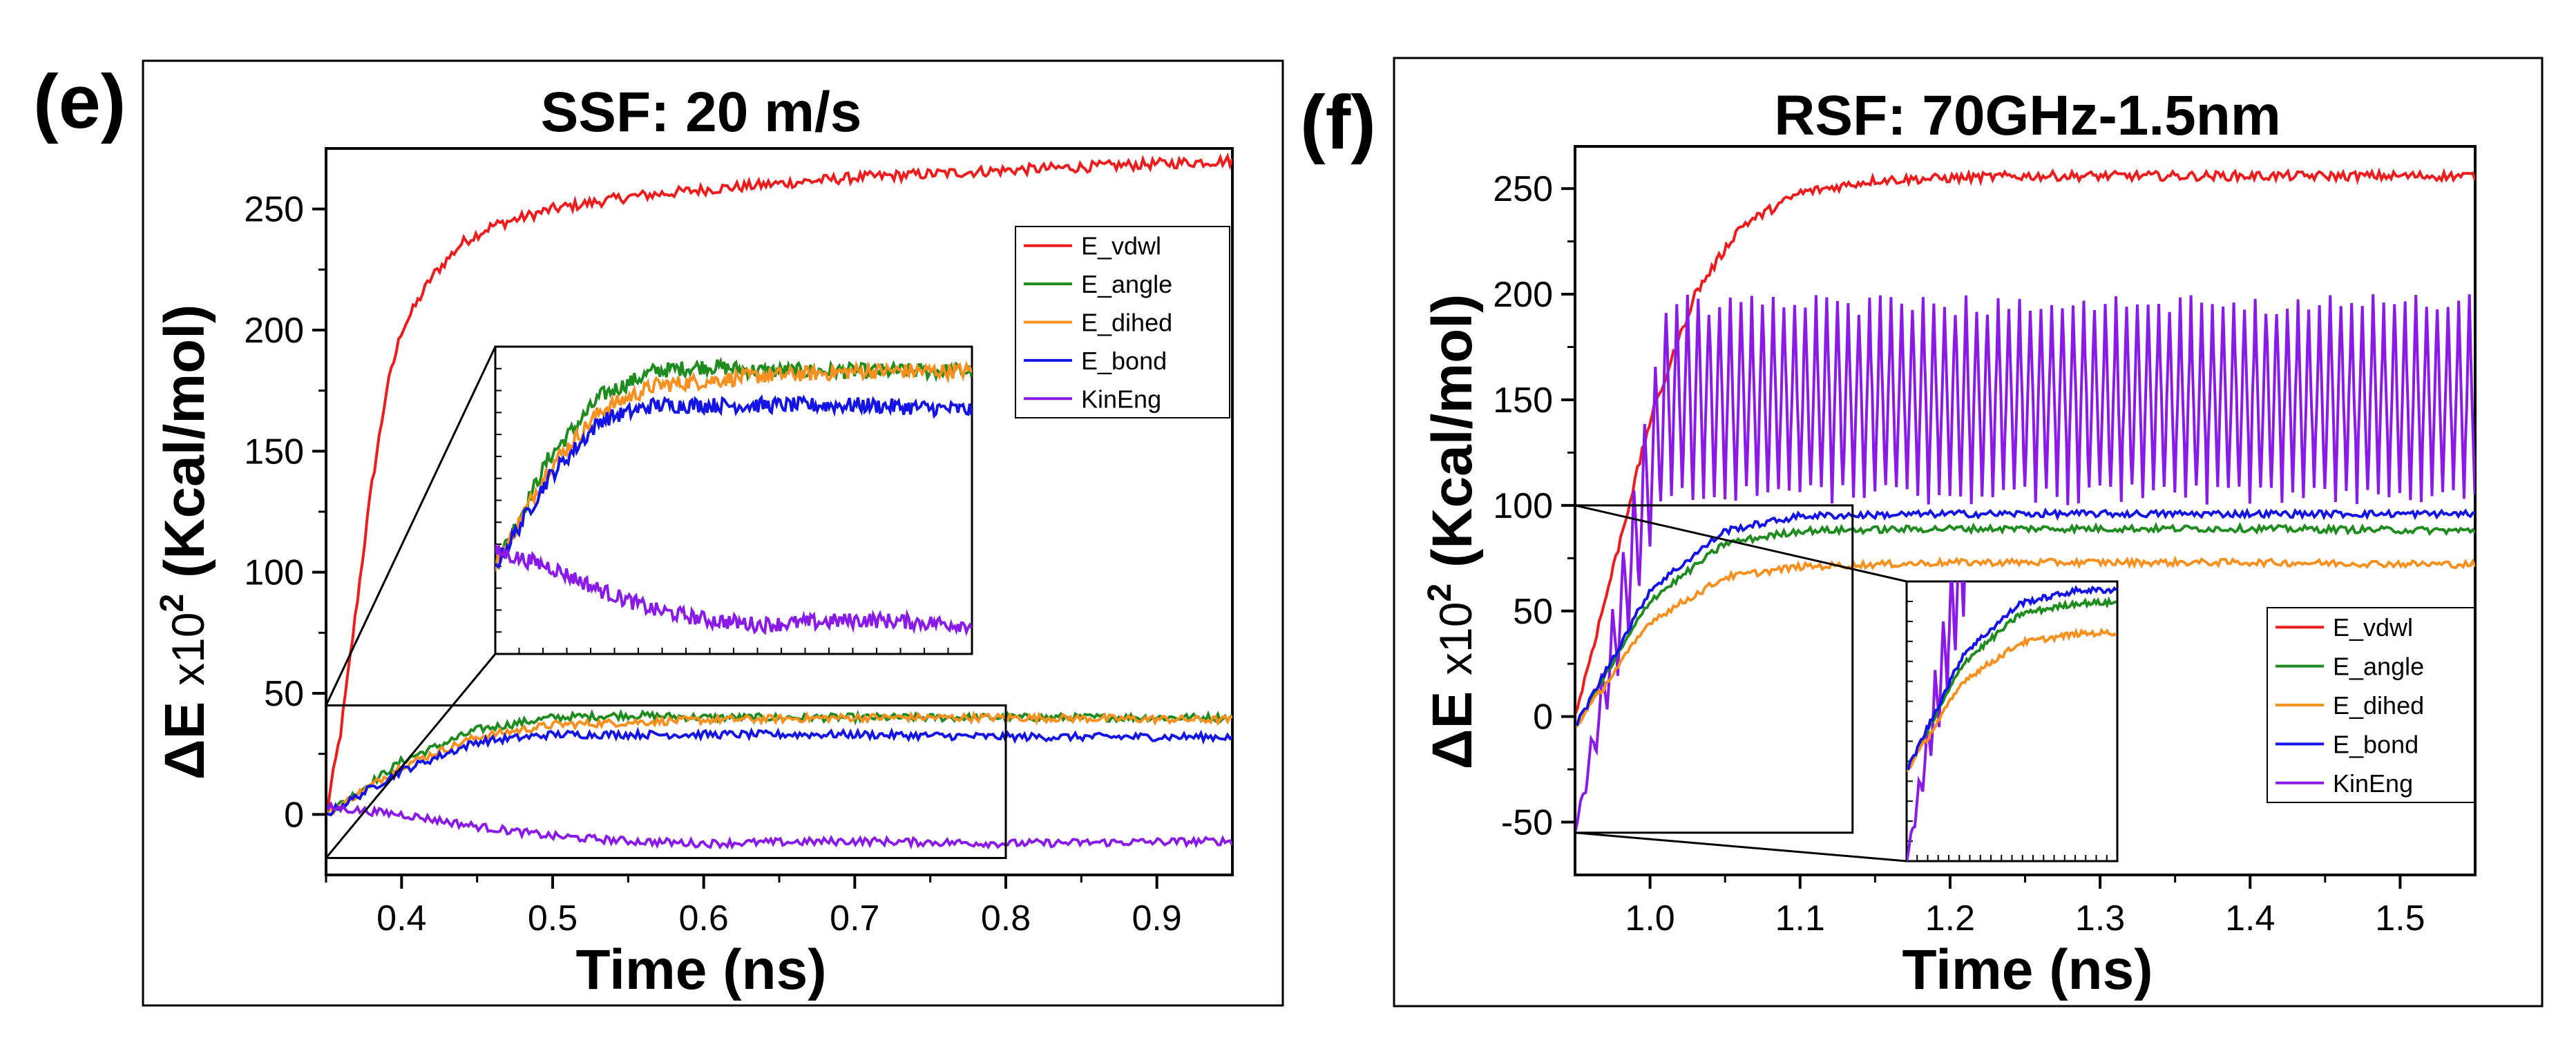 This screenshot has height=1060, width=2576. I want to click on panel-e-line-e-angle, so click(779, 763).